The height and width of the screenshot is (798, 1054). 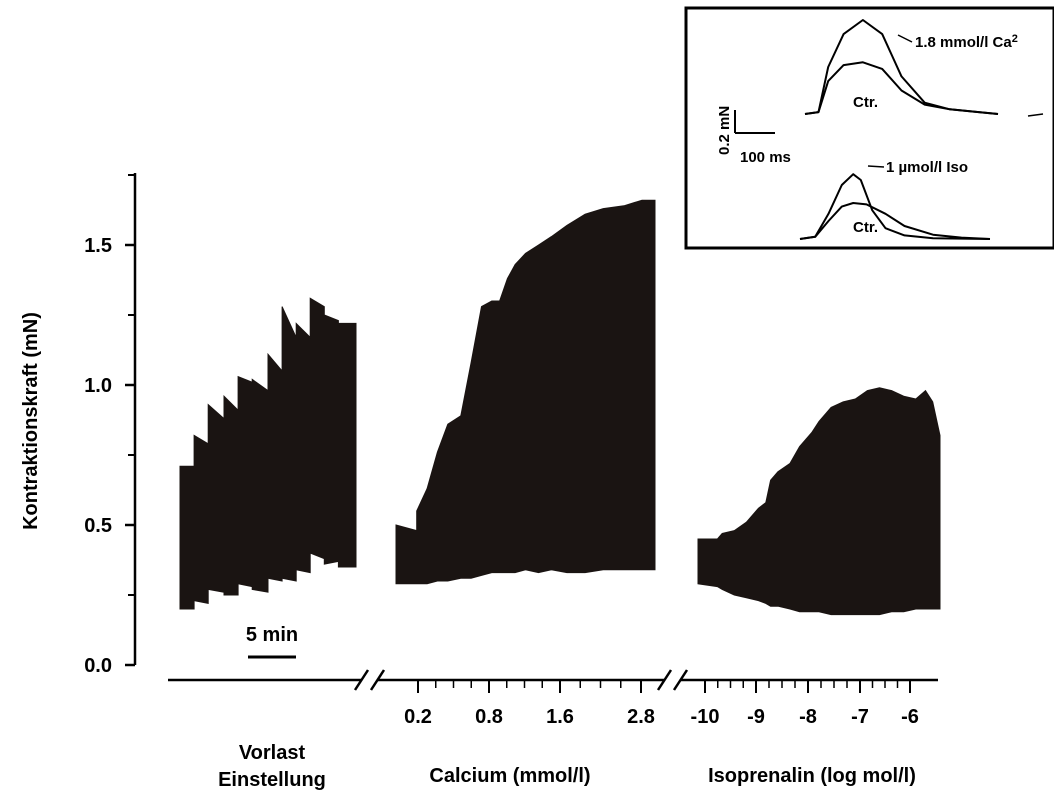 I want to click on inset-trace-fragment, so click(x=1035, y=115).